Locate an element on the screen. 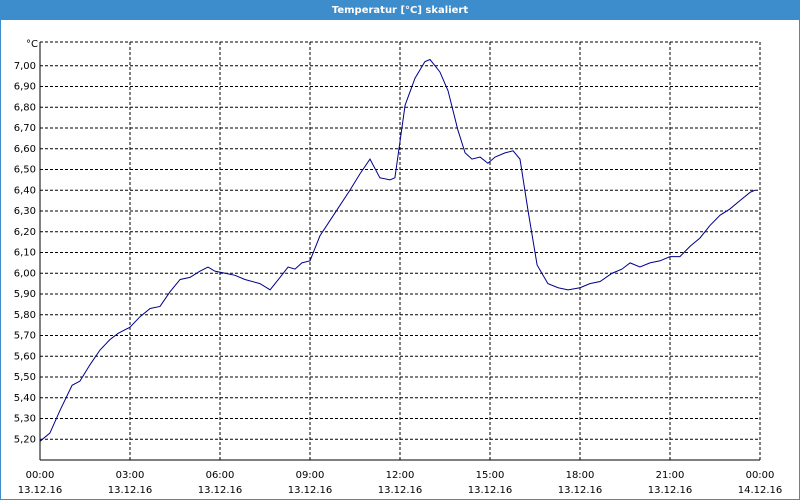  x-tick-date: 14.12.16 is located at coordinates (760, 490).